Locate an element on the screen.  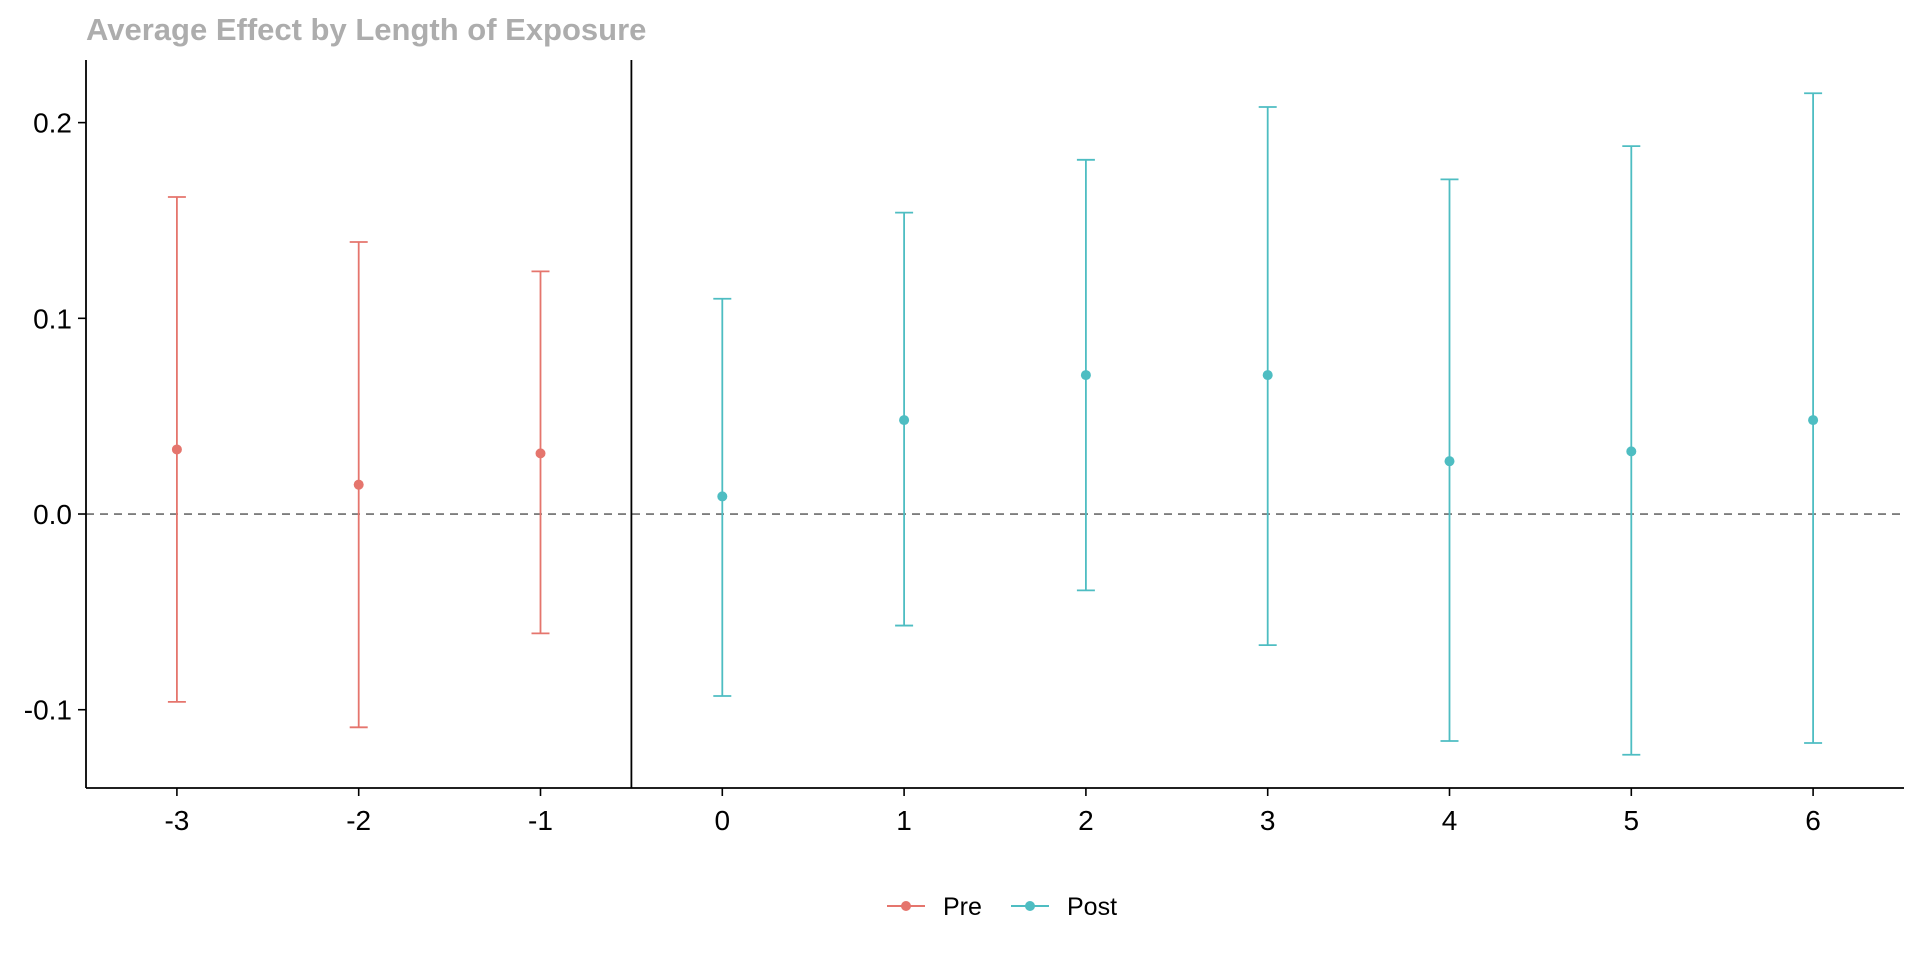
y-tick-label: 0.0 is located at coordinates (52, 514).